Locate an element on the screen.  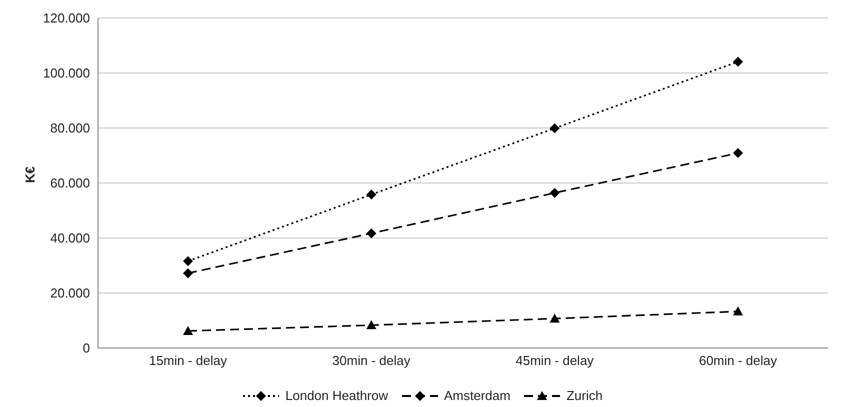
y-tick-label: 0 is located at coordinates (86, 348).